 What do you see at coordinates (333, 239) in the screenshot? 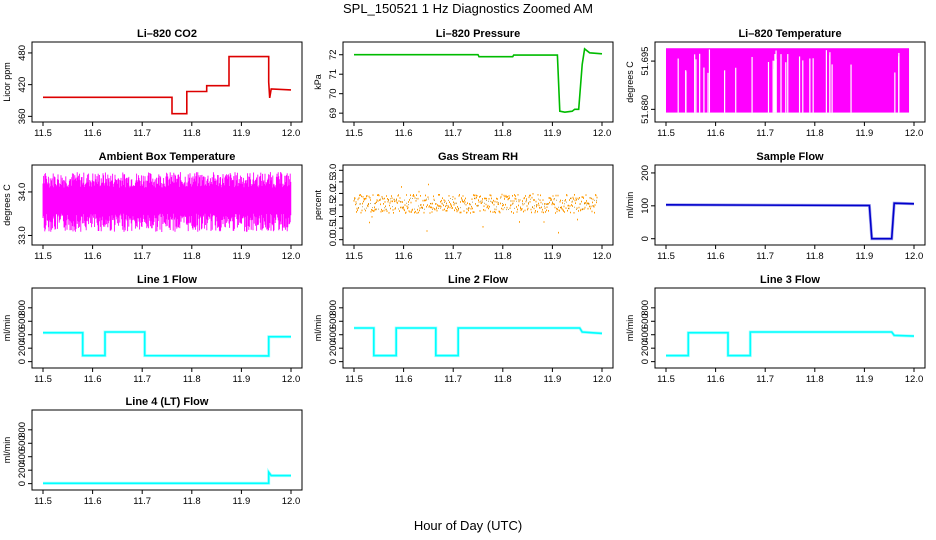
I see `y-tick-label: 0.0` at bounding box center [333, 239].